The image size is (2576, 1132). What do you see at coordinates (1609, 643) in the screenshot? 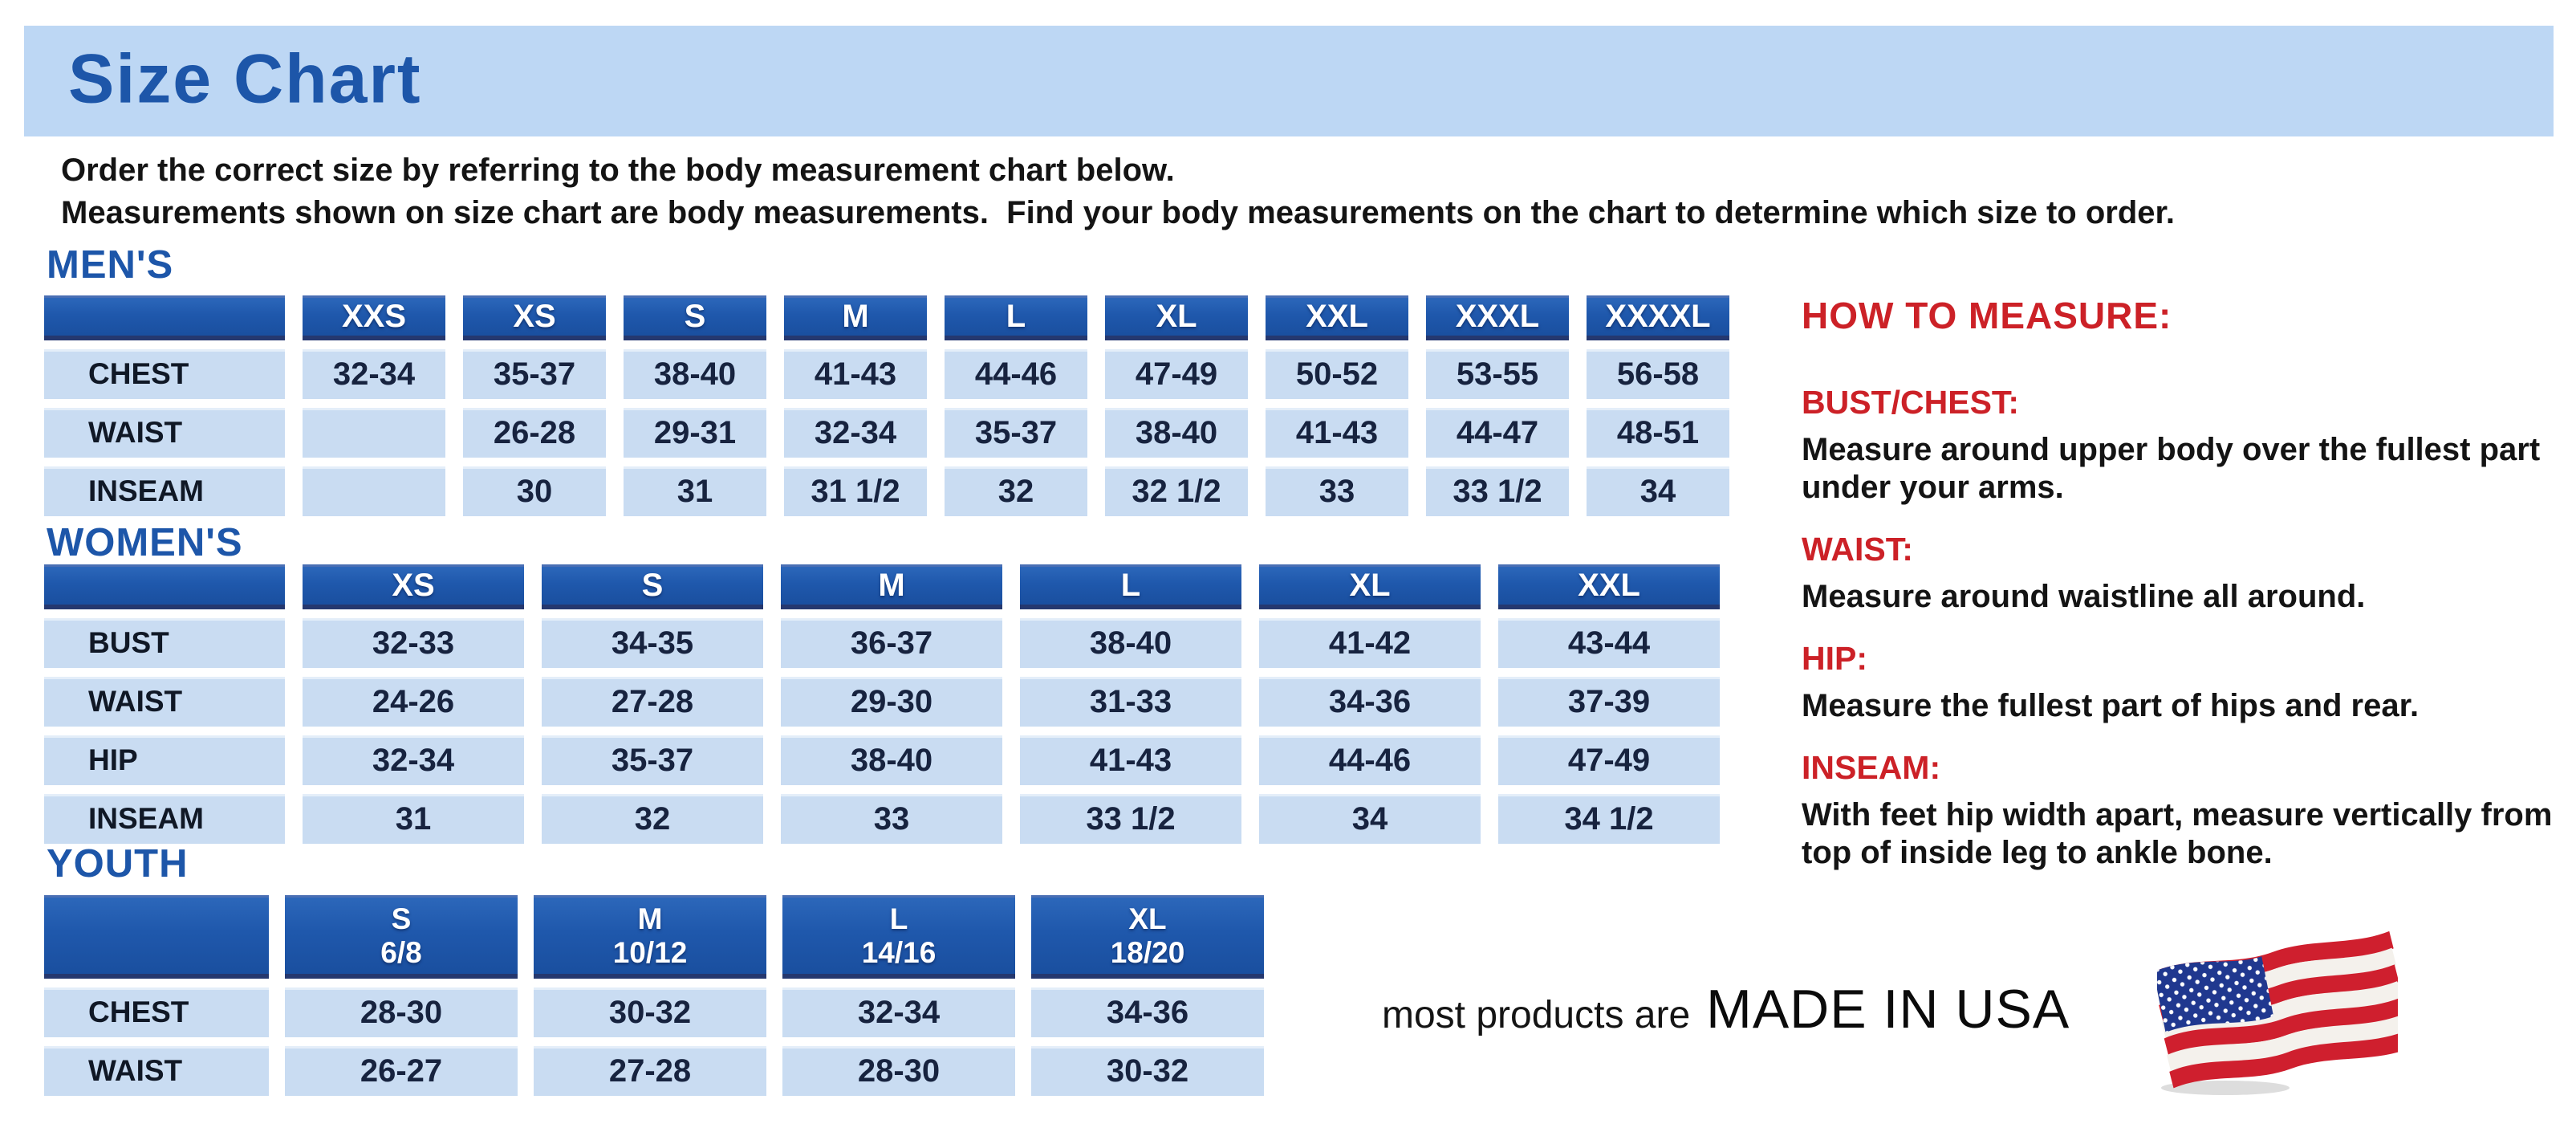
I see `womens-bust-xxl-cell: 43-44` at bounding box center [1609, 643].